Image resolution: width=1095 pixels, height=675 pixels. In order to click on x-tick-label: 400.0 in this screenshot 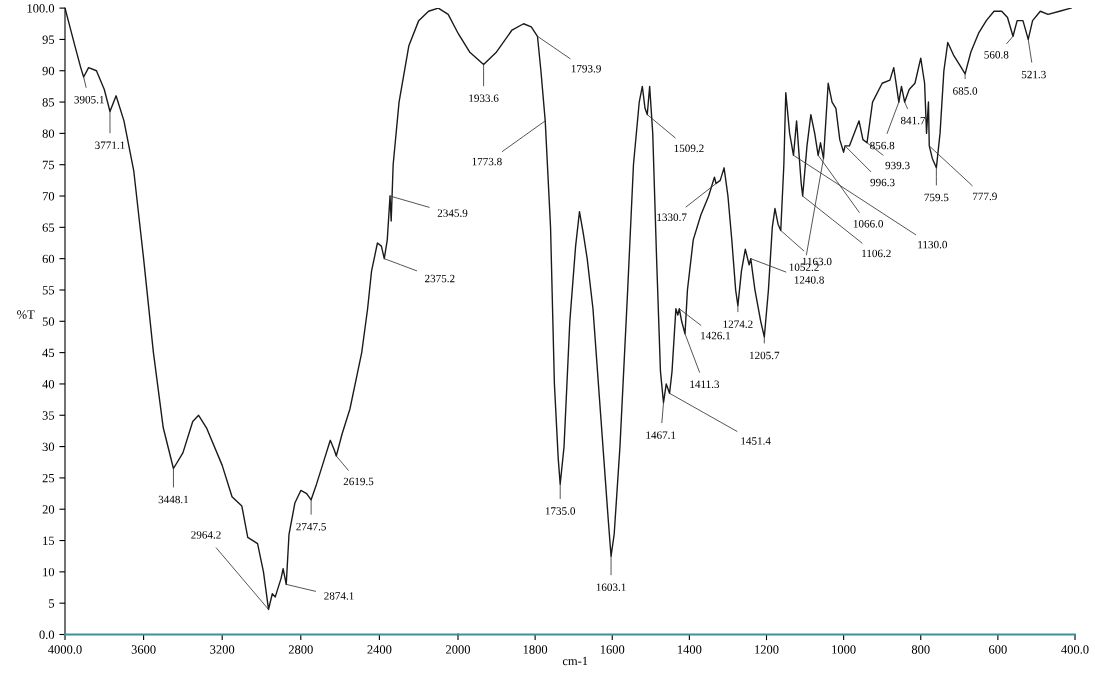, I will do `click(1075, 649)`.